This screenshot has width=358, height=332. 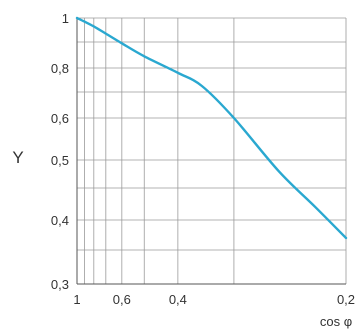 What do you see at coordinates (336, 321) in the screenshot?
I see `x-axis-label: cos φ` at bounding box center [336, 321].